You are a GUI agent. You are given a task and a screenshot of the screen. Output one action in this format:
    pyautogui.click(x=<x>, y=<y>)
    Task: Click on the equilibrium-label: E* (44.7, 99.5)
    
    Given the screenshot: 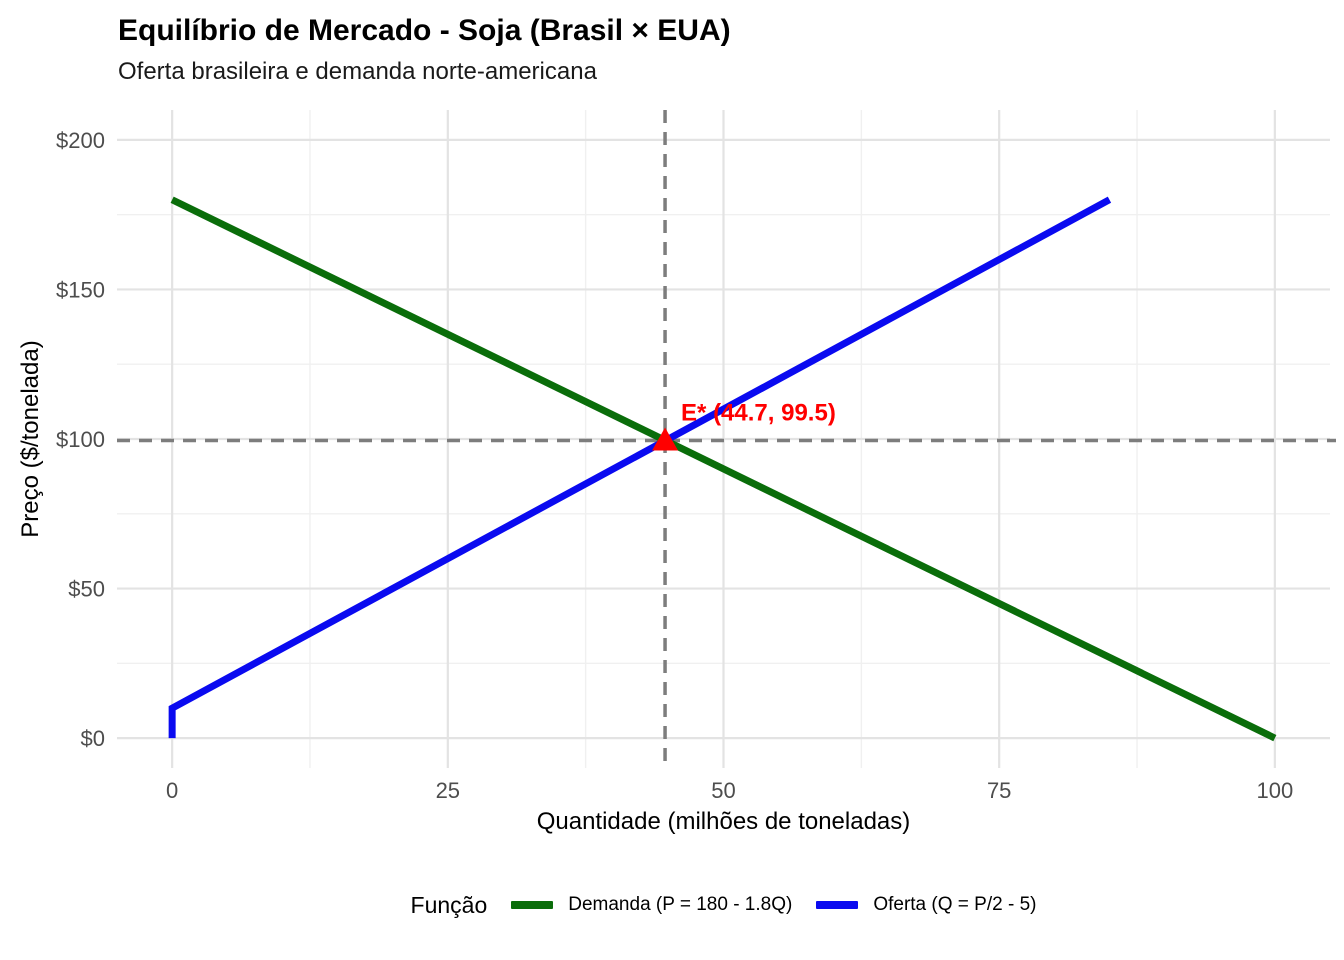 What is the action you would take?
    pyautogui.click(x=758, y=412)
    